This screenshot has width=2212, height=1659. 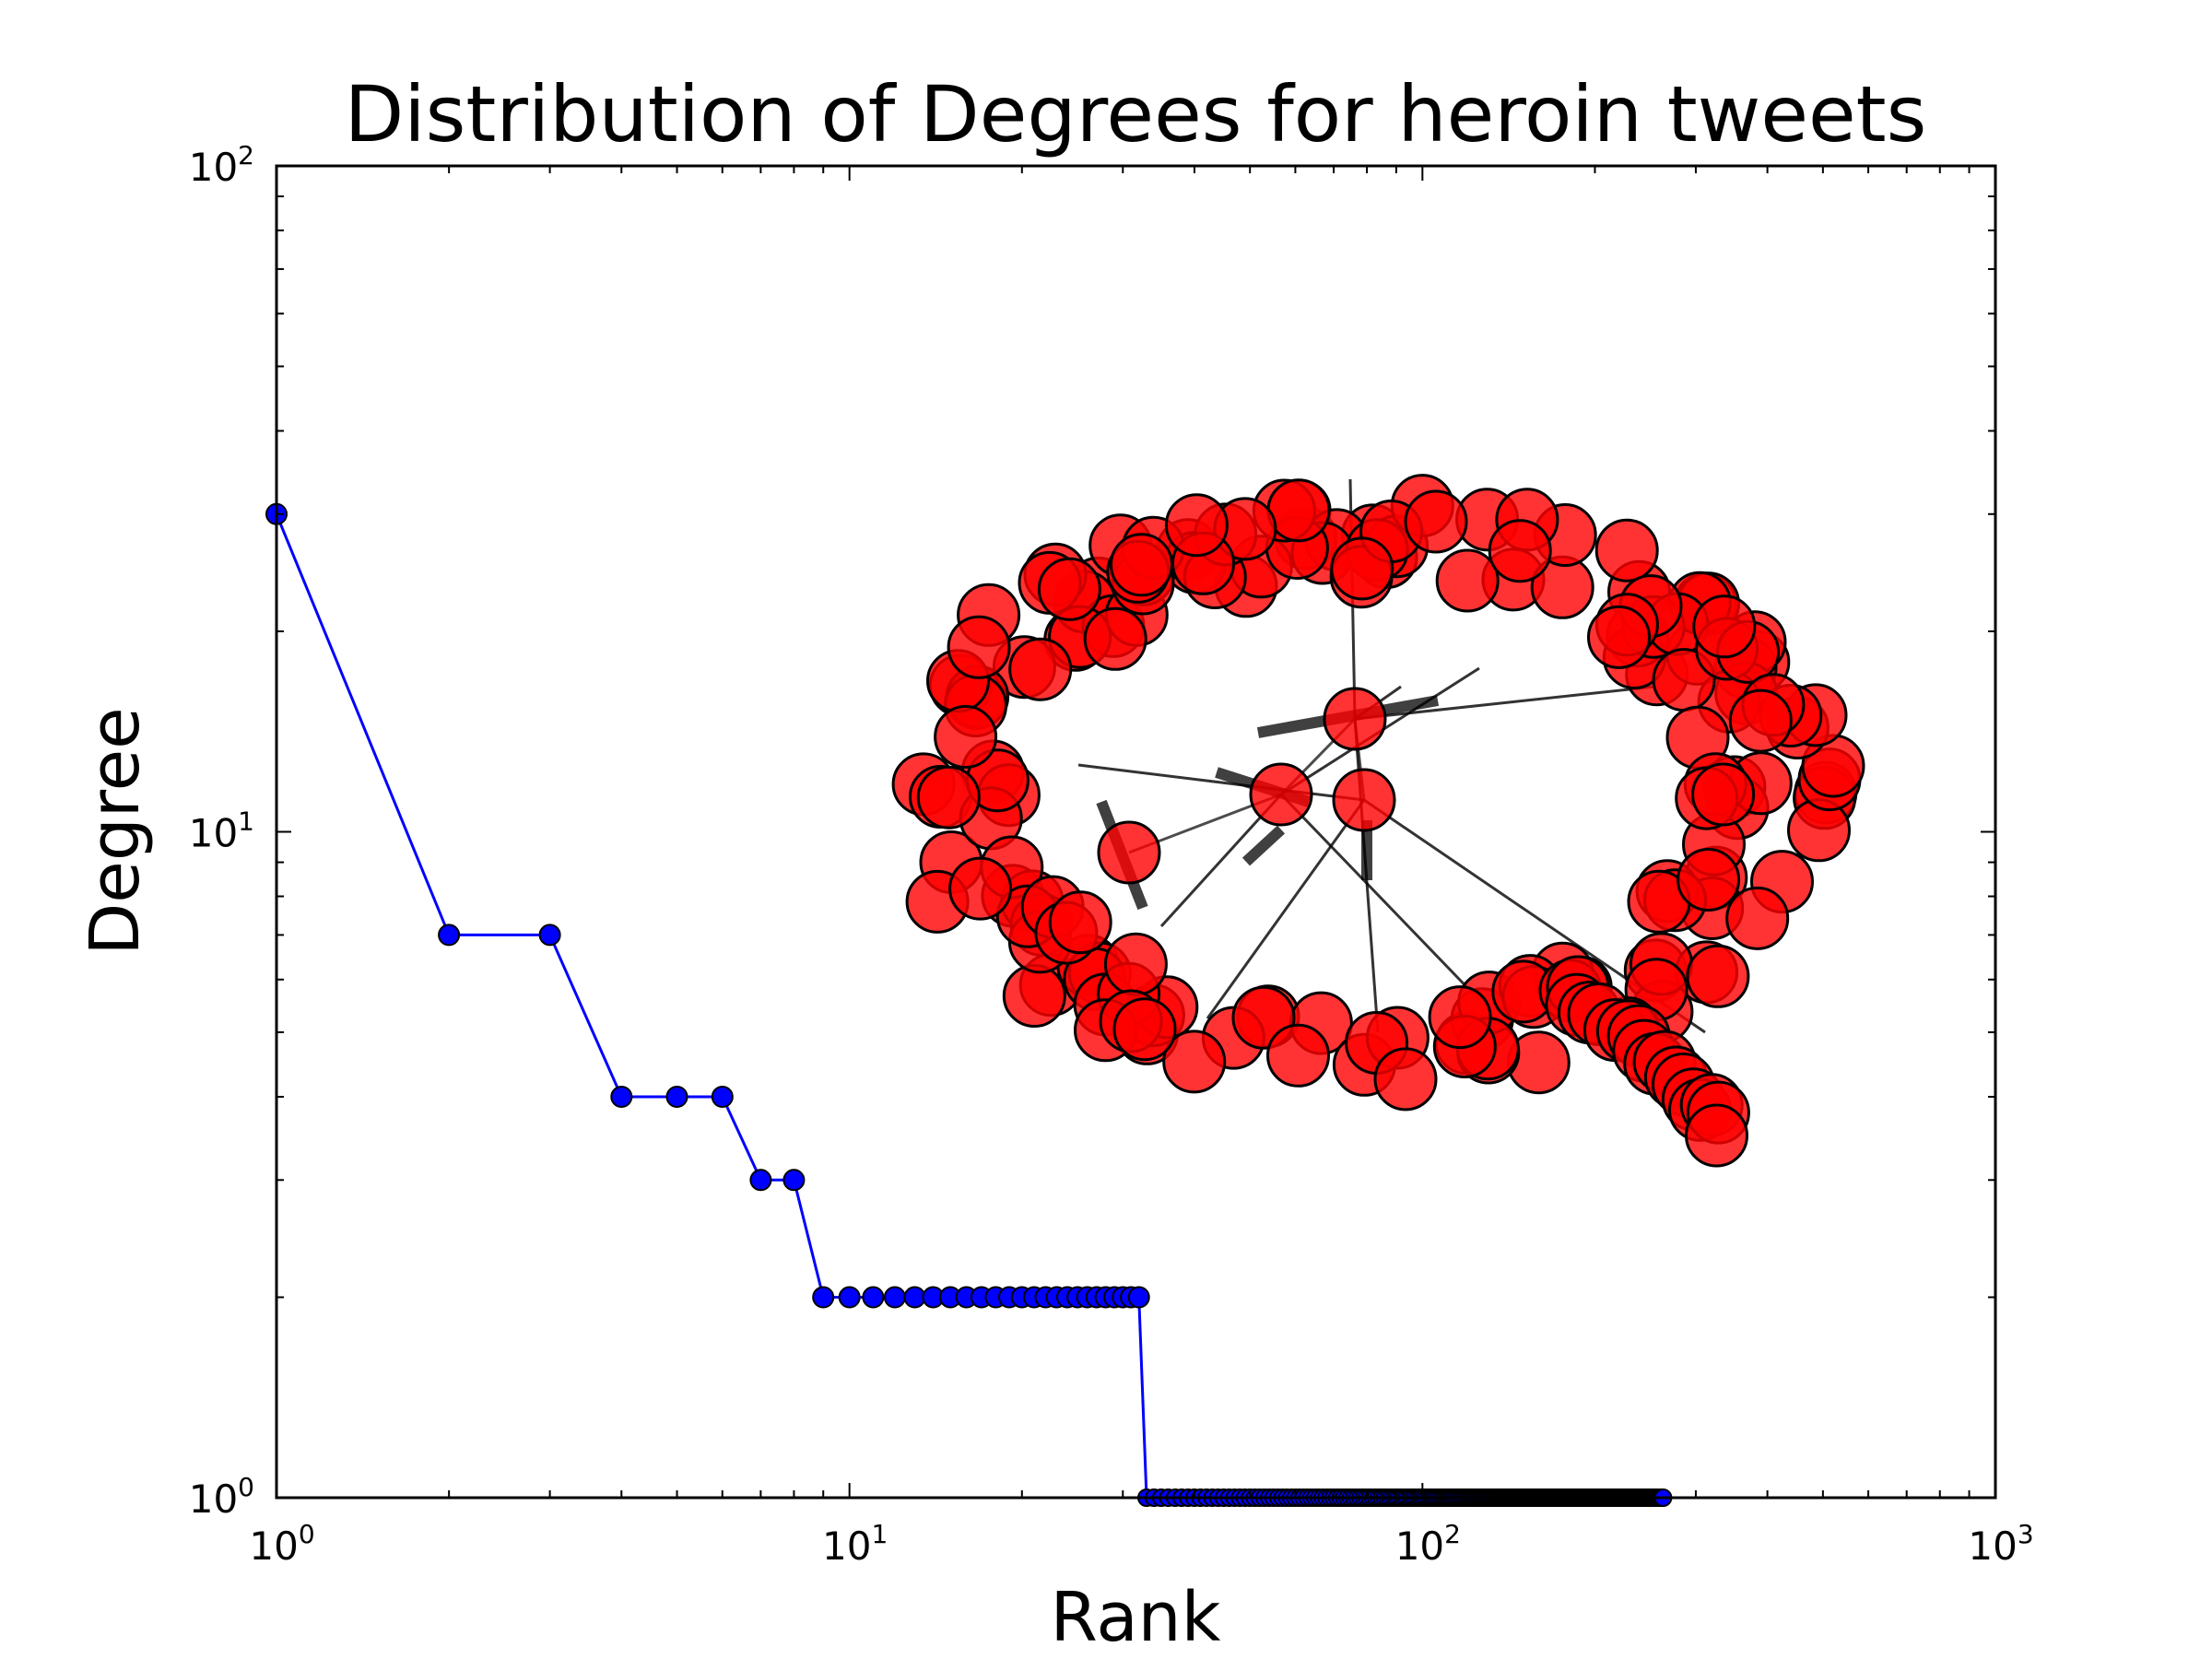 I want to click on x-tick-label: 102, so click(x=1428, y=1544).